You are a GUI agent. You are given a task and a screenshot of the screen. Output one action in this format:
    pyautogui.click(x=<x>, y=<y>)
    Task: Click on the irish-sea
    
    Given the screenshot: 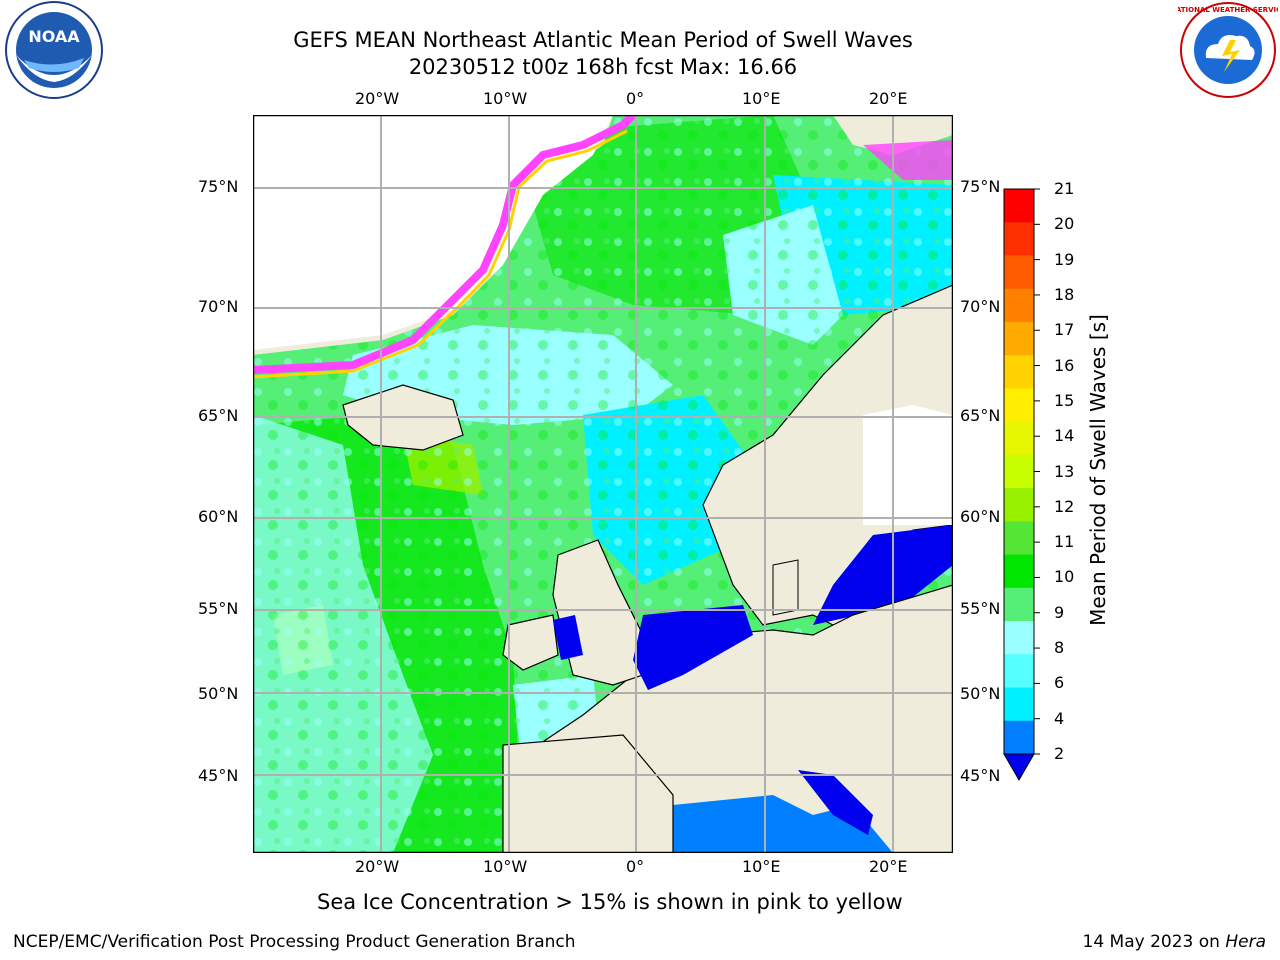 What is the action you would take?
    pyautogui.click(x=568, y=637)
    